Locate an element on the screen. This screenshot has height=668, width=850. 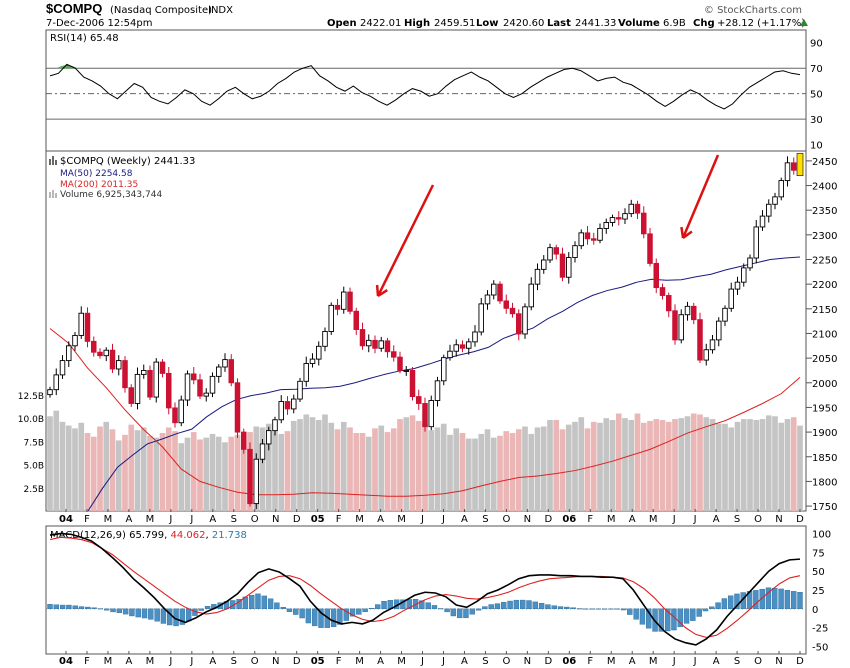
x-tick-label-macd: 06 is located at coordinates (569, 661).